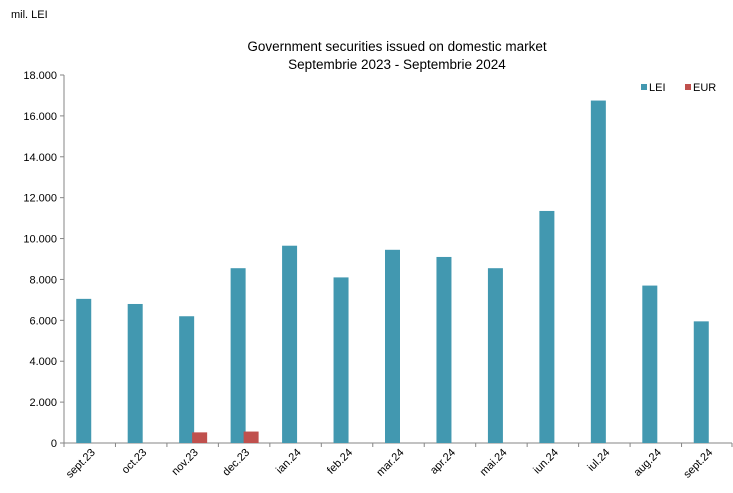  I want to click on x-tick-label: apr.24, so click(443, 462).